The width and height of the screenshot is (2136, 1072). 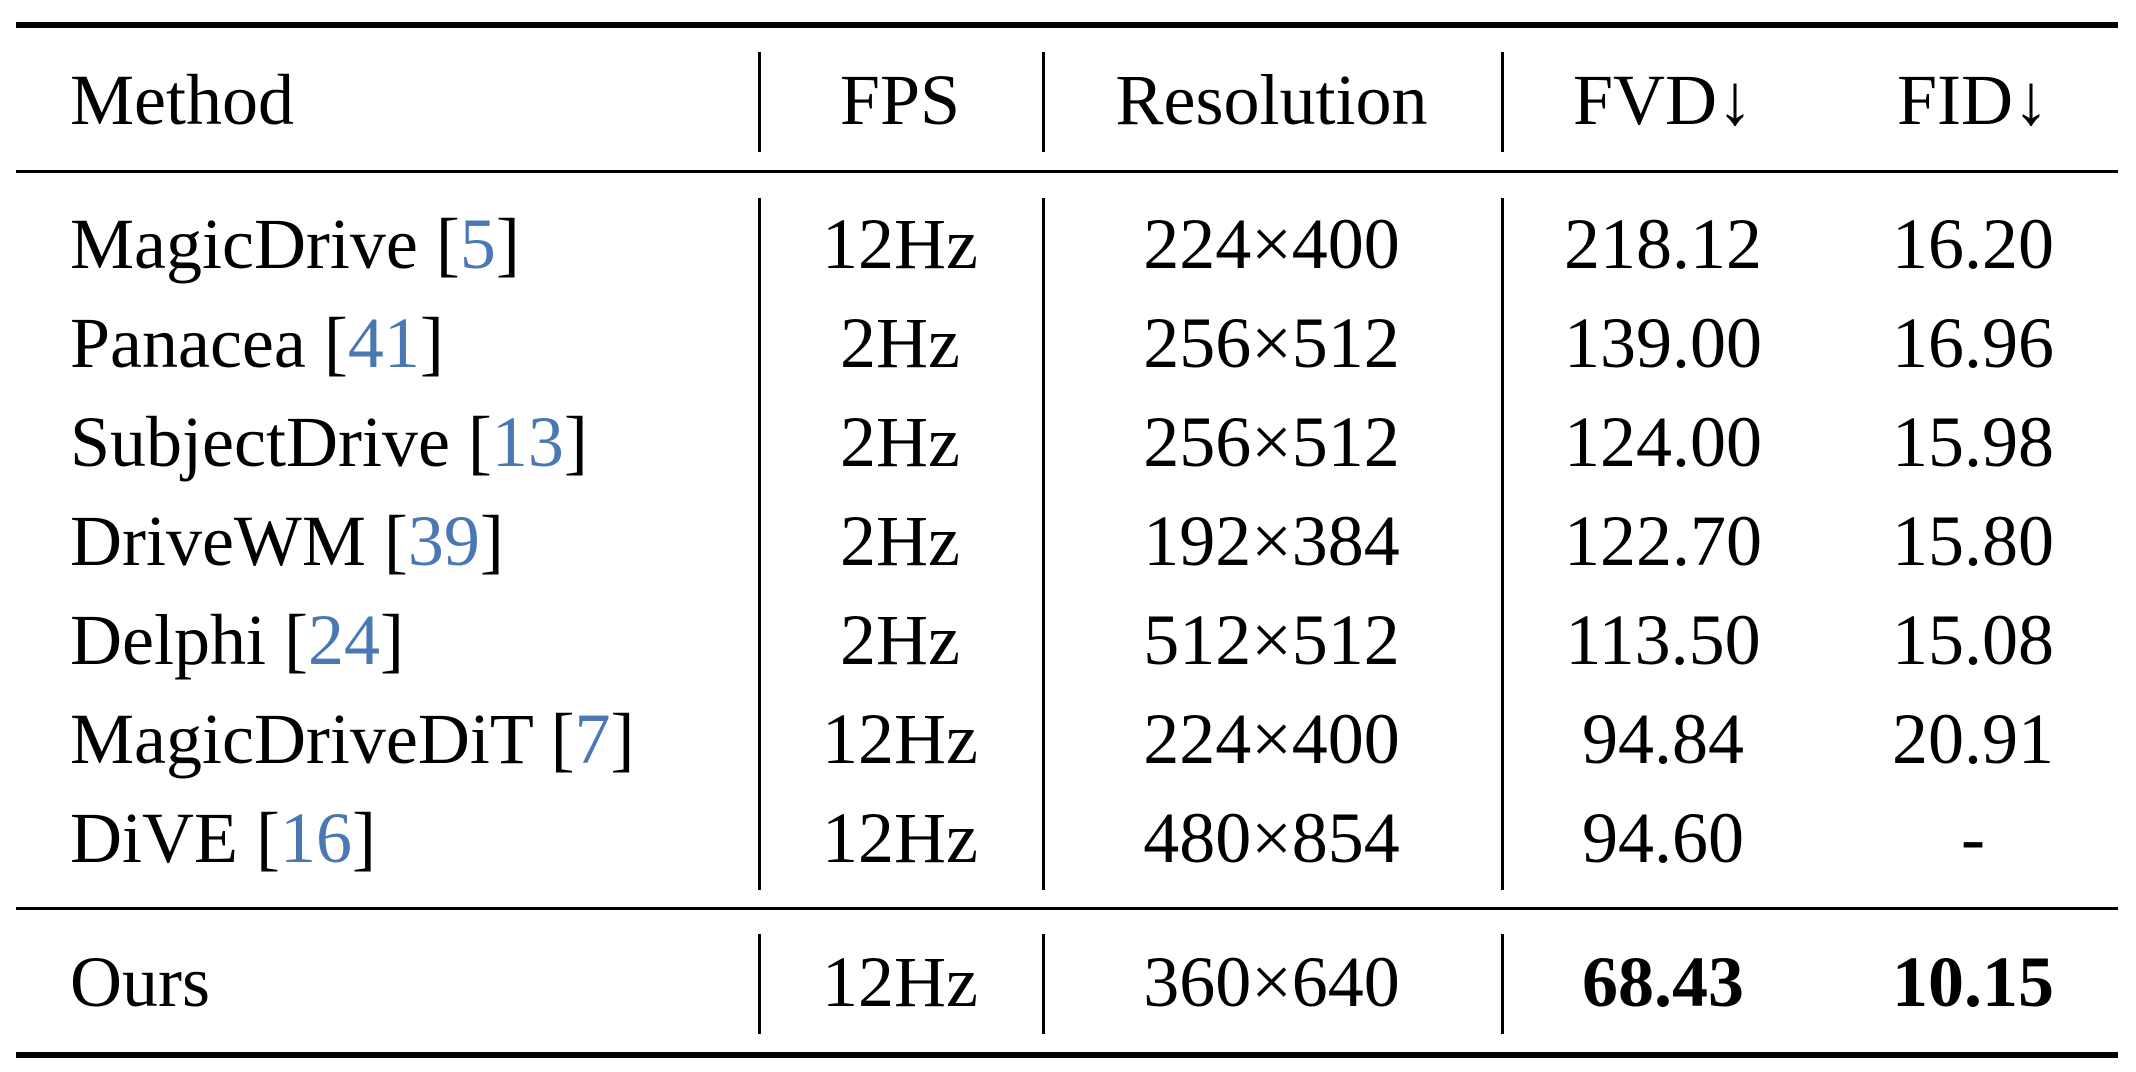 What do you see at coordinates (1973, 982) in the screenshot?
I see `fid-cell-best: 10.15` at bounding box center [1973, 982].